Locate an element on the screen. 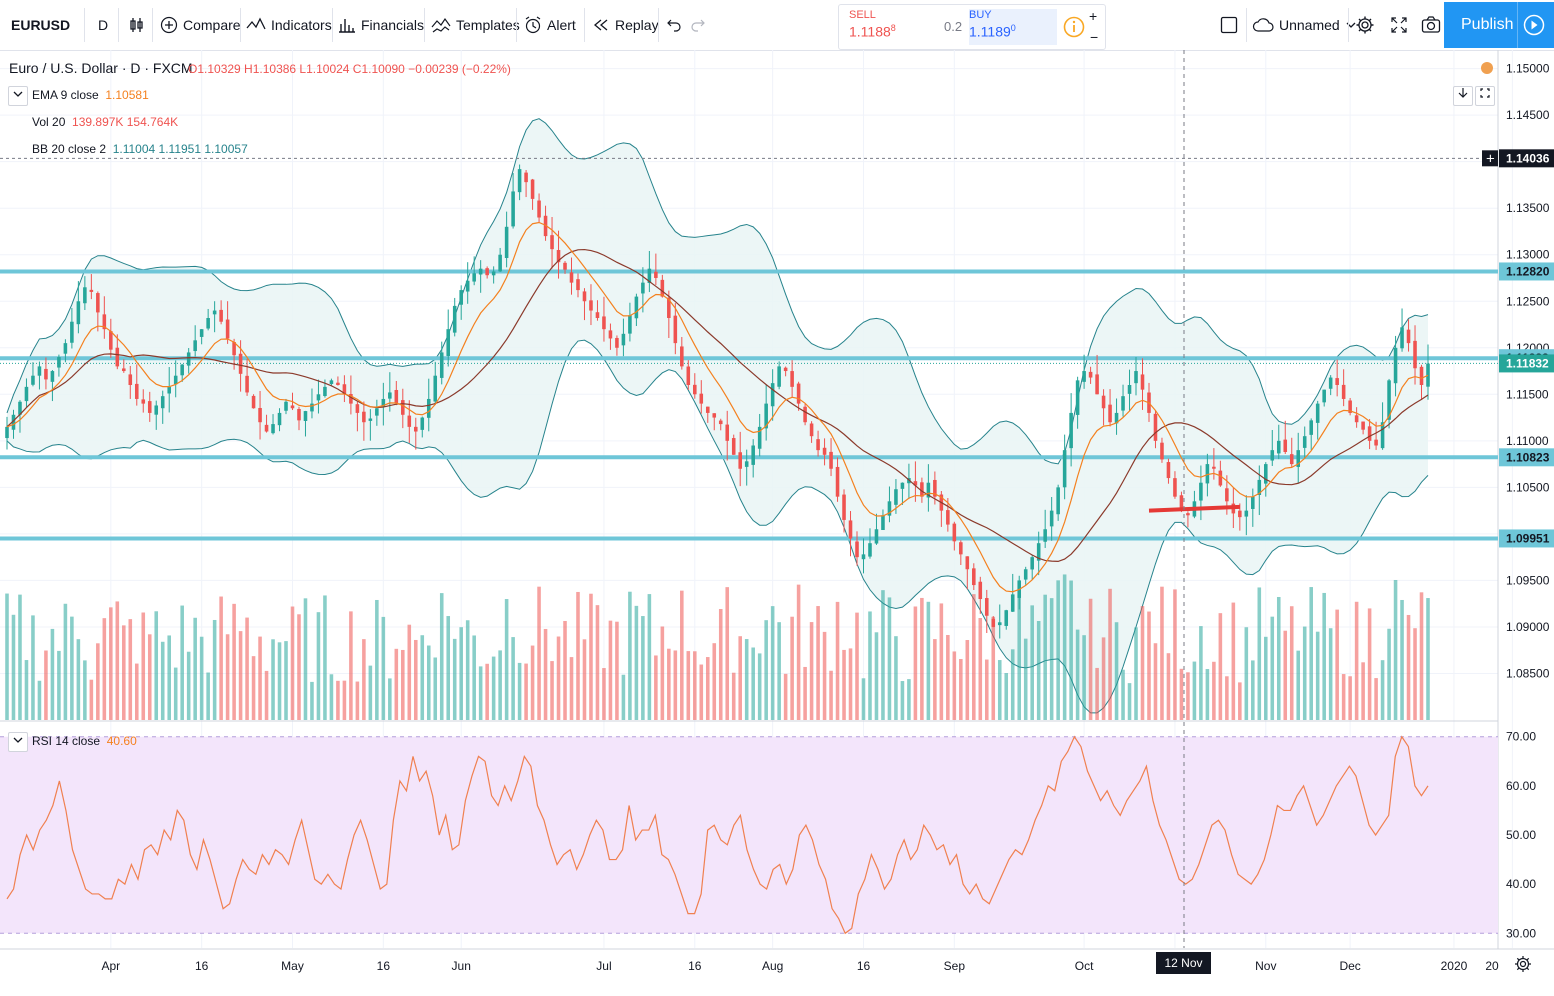 Image resolution: width=1554 pixels, height=996 pixels. toolbar-divider is located at coordinates (1348, 25).